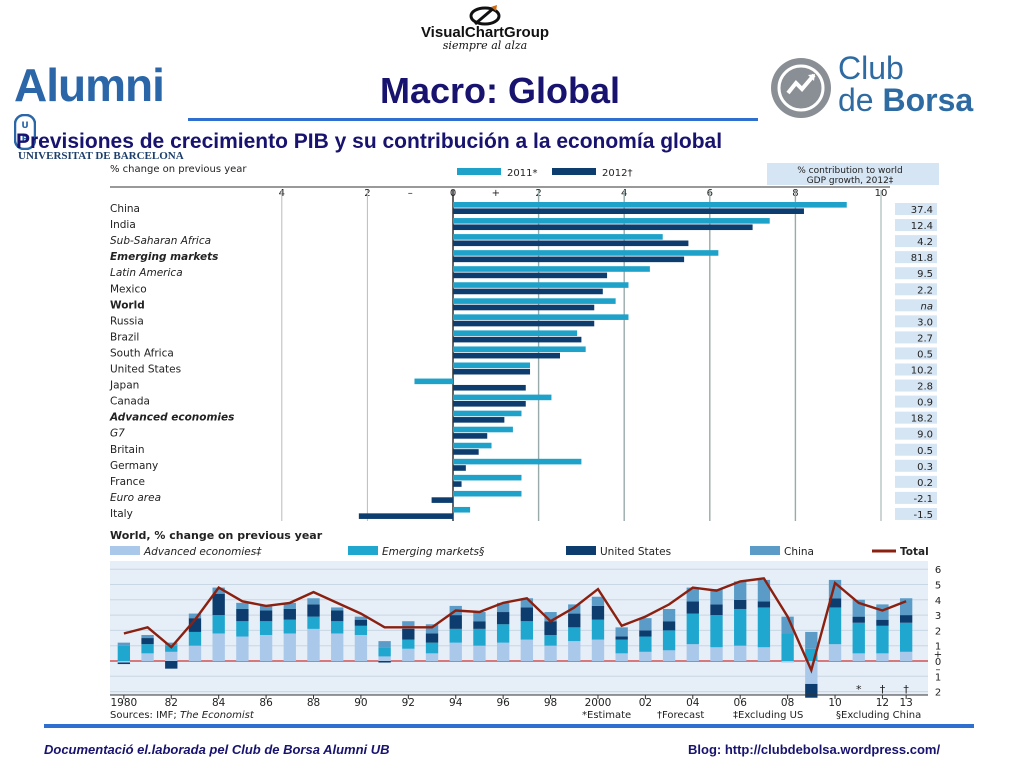 The image size is (1024, 768). Describe the element at coordinates (635, 552) in the screenshot. I see `bottom-legend-label: United States` at that location.